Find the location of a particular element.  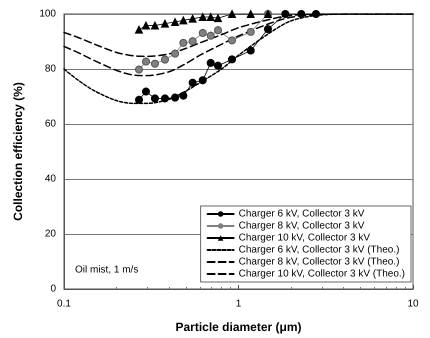

legend-label: Charger 10 kV, Collector 3 kV (Theo.) is located at coordinates (322, 274).